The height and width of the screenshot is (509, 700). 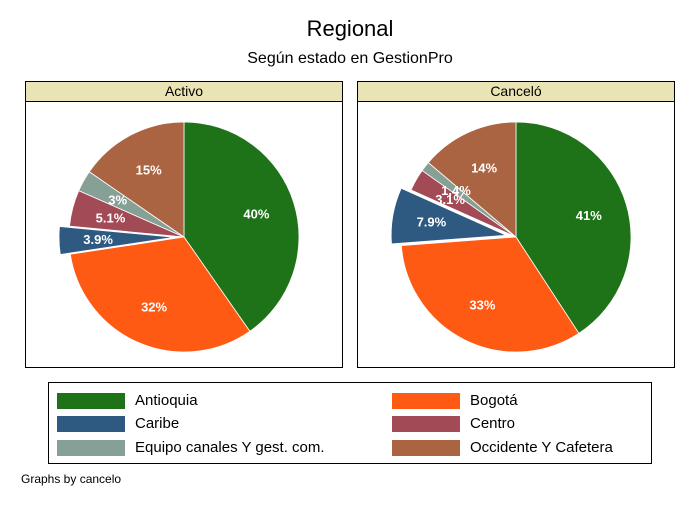 What do you see at coordinates (350, 58) in the screenshot?
I see `chart-subtitle: Según estado en GestionPro` at bounding box center [350, 58].